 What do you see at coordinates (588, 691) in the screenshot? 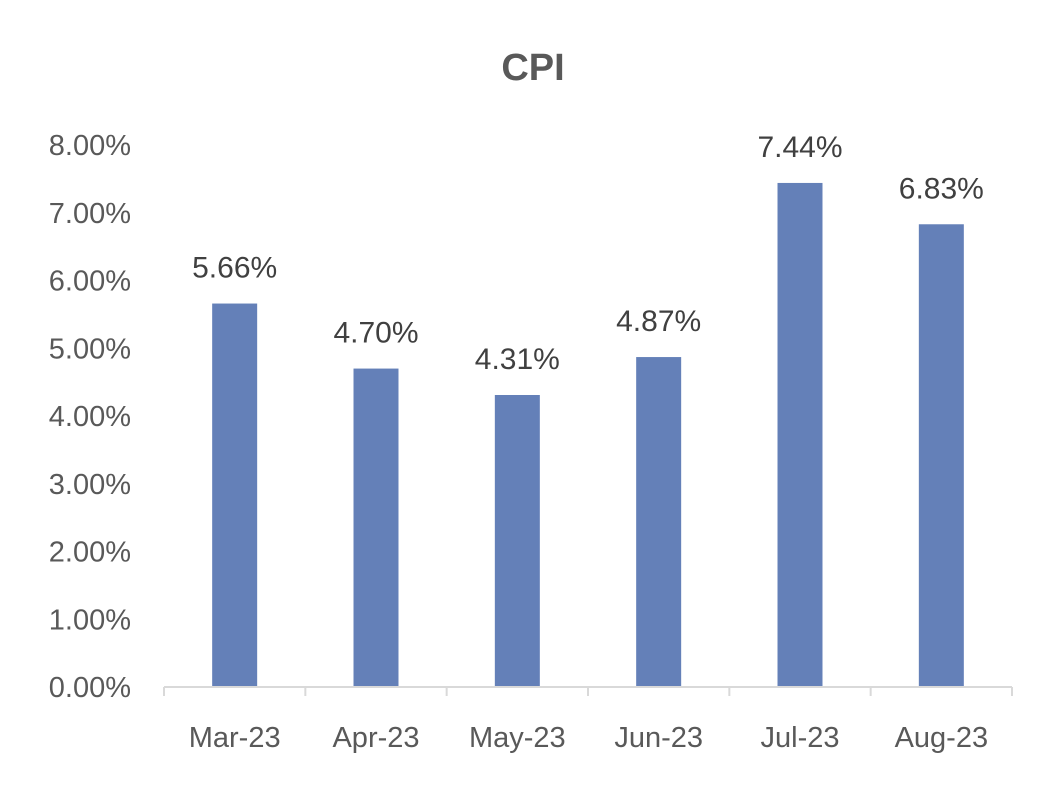
I see `x-axis-ticks` at bounding box center [588, 691].